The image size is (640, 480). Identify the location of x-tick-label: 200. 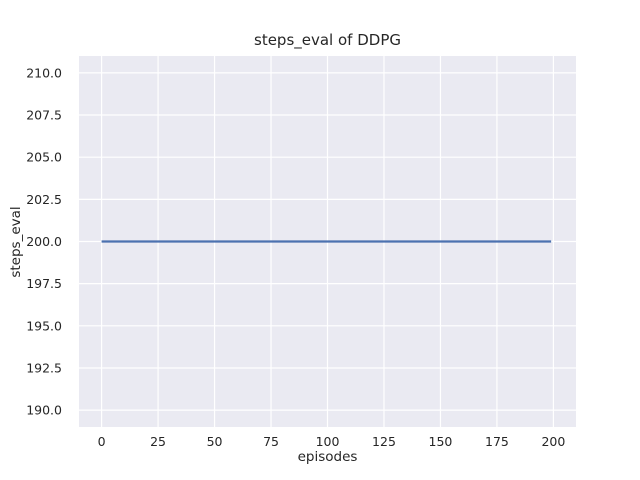
(553, 441).